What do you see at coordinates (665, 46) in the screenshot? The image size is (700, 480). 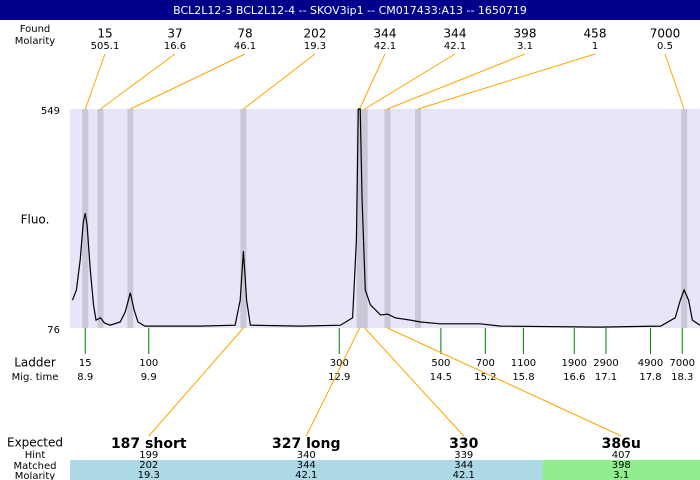 I see `peak-molarity: 0.5` at bounding box center [665, 46].